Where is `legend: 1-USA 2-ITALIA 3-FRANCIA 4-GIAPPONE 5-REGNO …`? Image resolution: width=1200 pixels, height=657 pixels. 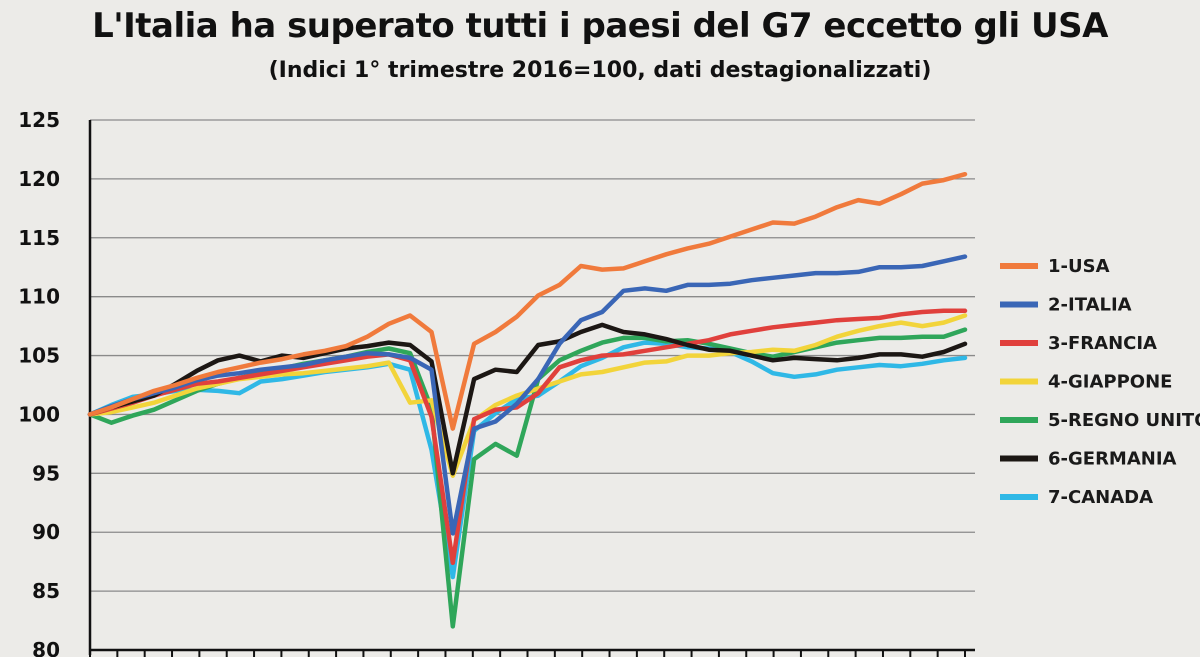
legend: 1-USA 2-ITALIA 3-FRANCIA 4-GIAPPONE 5-REGNO … is located at coordinates (1100, 382).